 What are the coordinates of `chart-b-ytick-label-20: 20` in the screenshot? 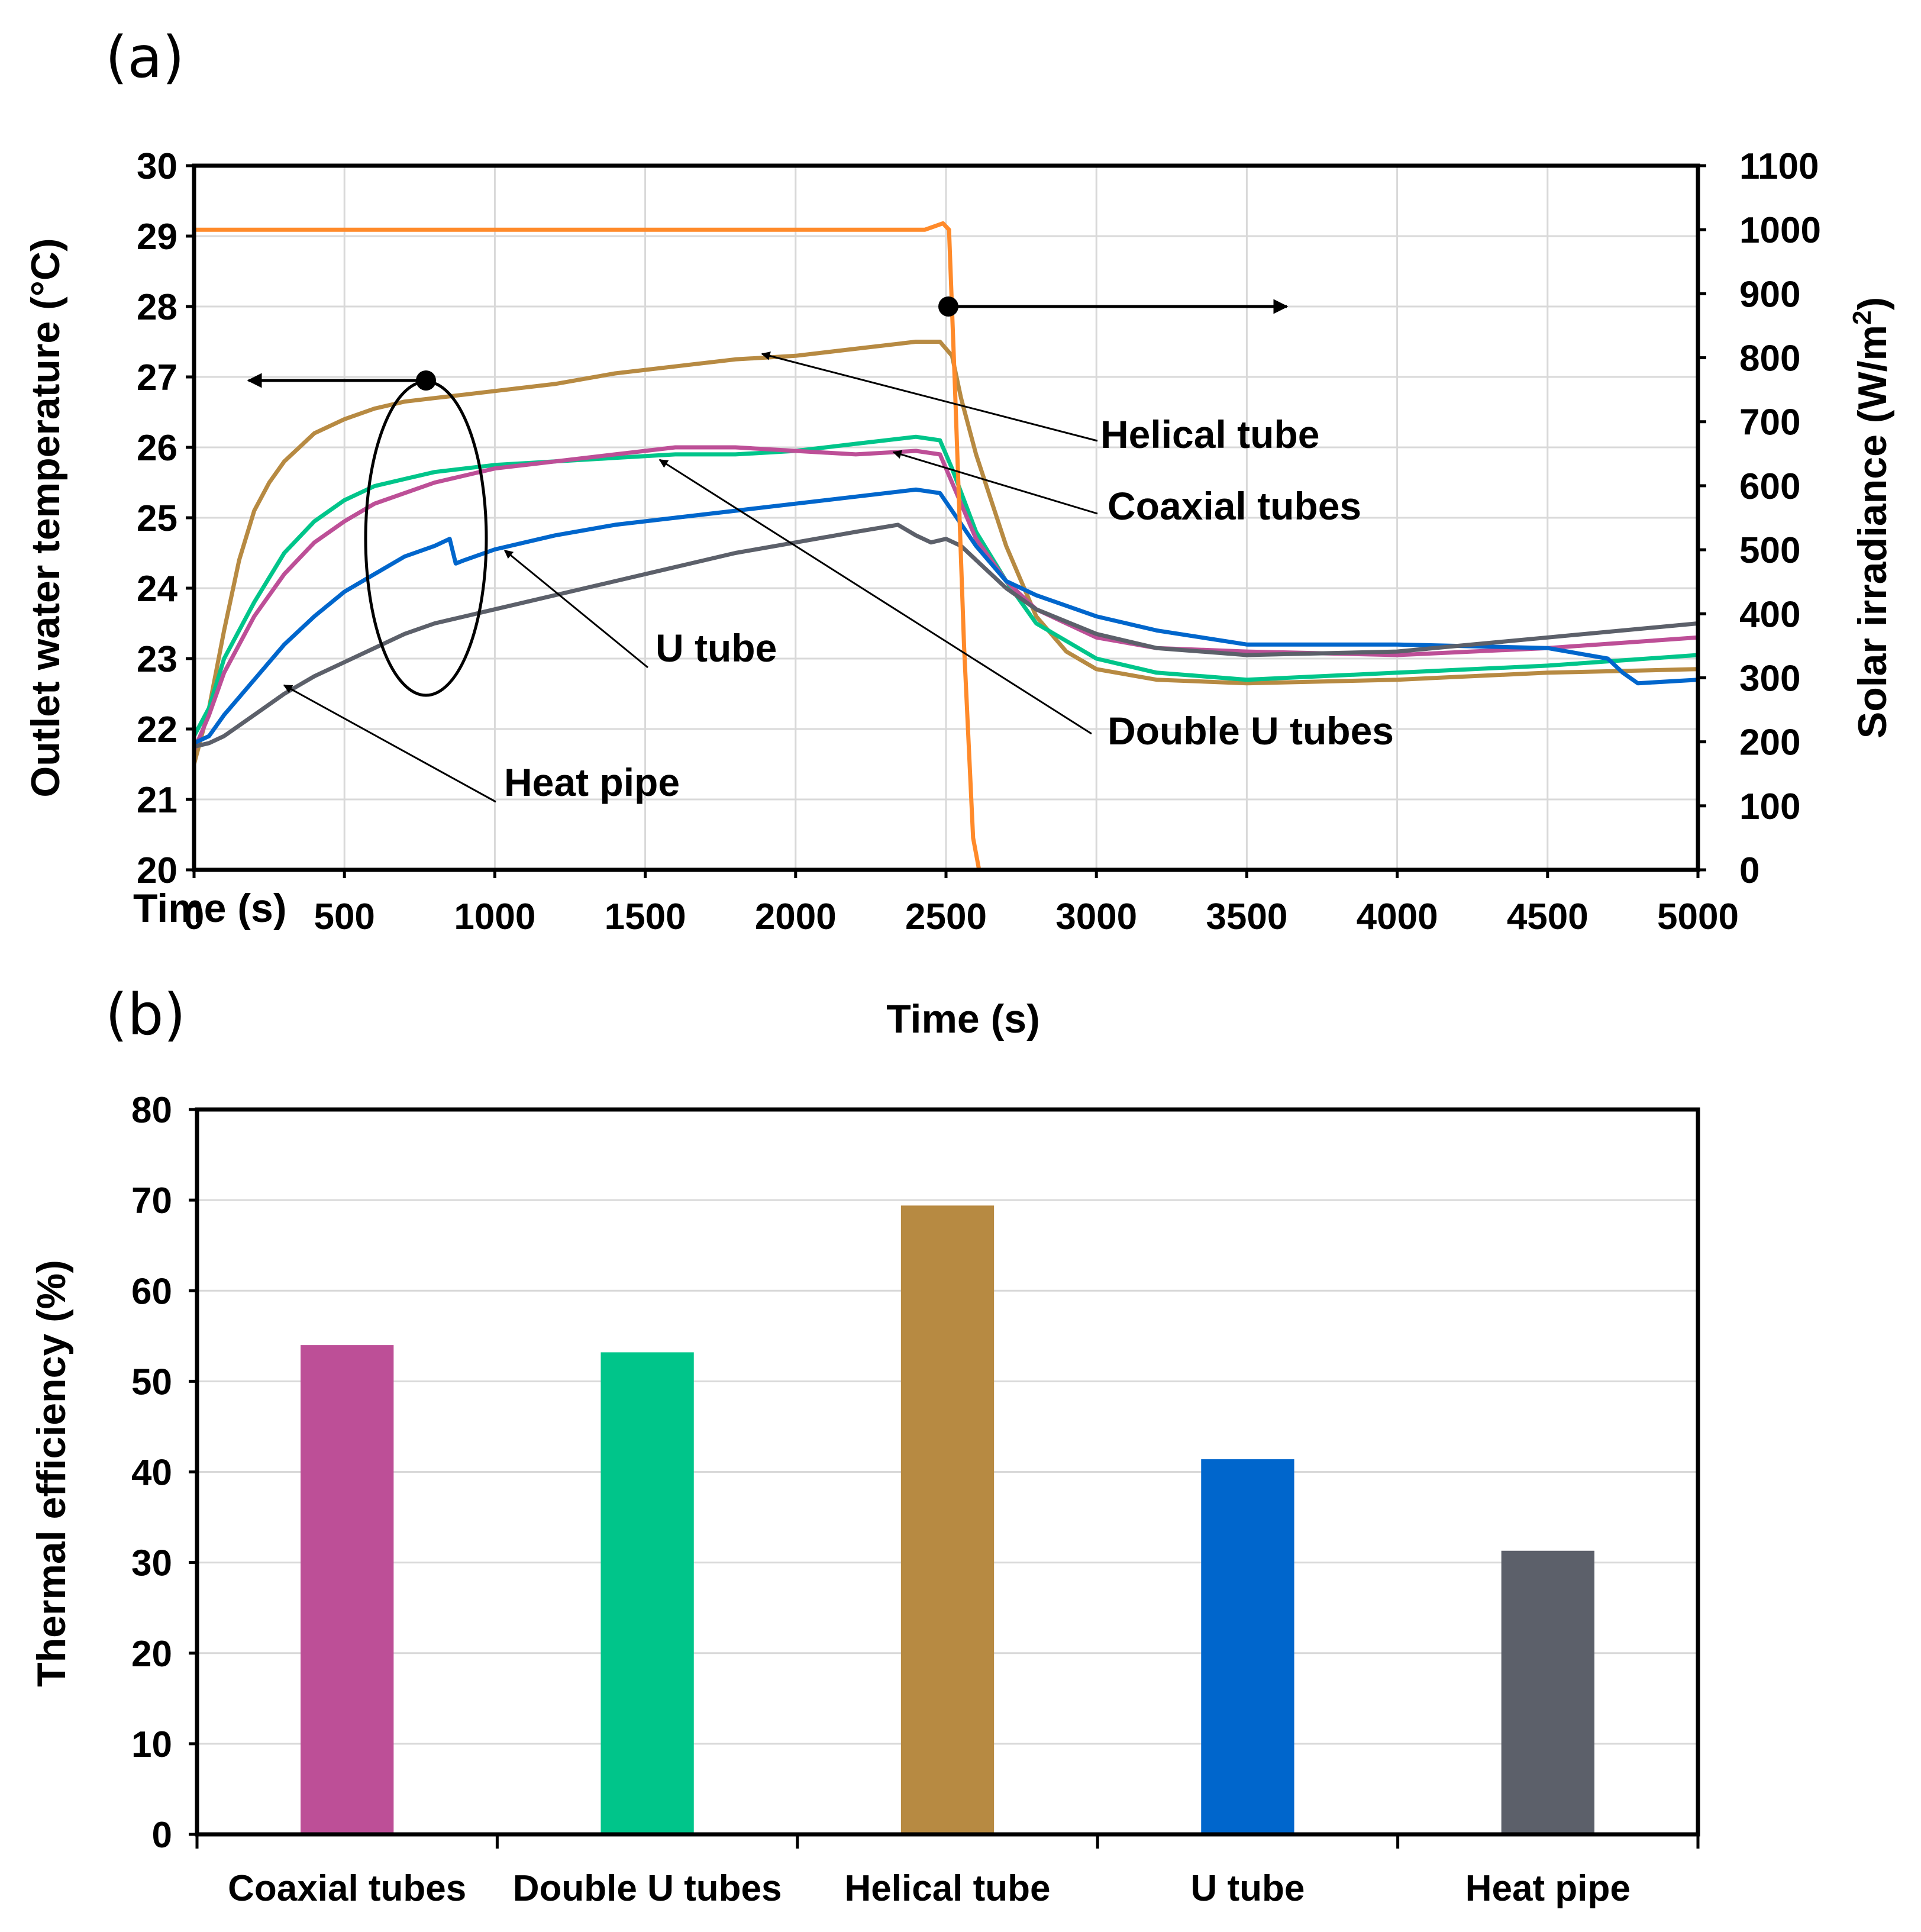 It's located at (151, 1654).